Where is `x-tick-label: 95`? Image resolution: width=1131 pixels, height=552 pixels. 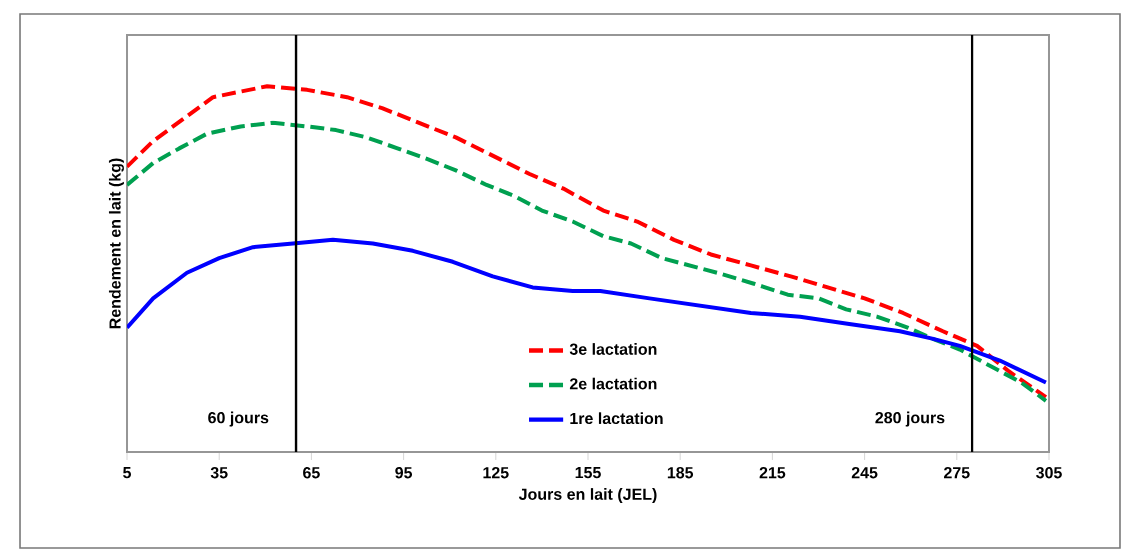 x-tick-label: 95 is located at coordinates (404, 473).